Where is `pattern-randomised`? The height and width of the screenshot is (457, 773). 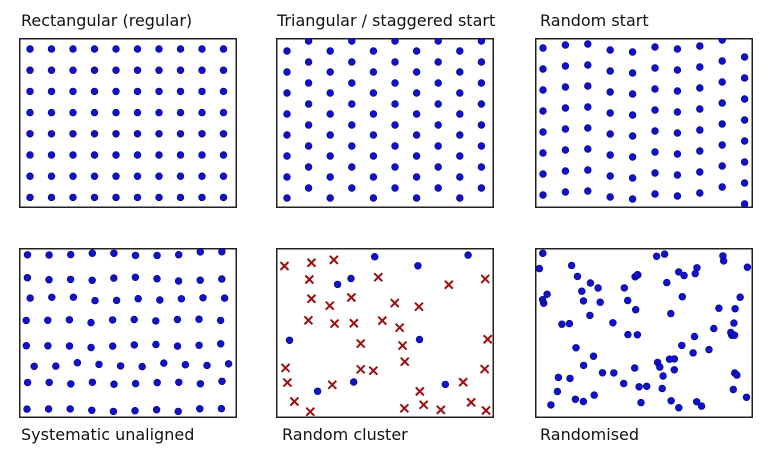
pattern-randomised is located at coordinates (644, 333).